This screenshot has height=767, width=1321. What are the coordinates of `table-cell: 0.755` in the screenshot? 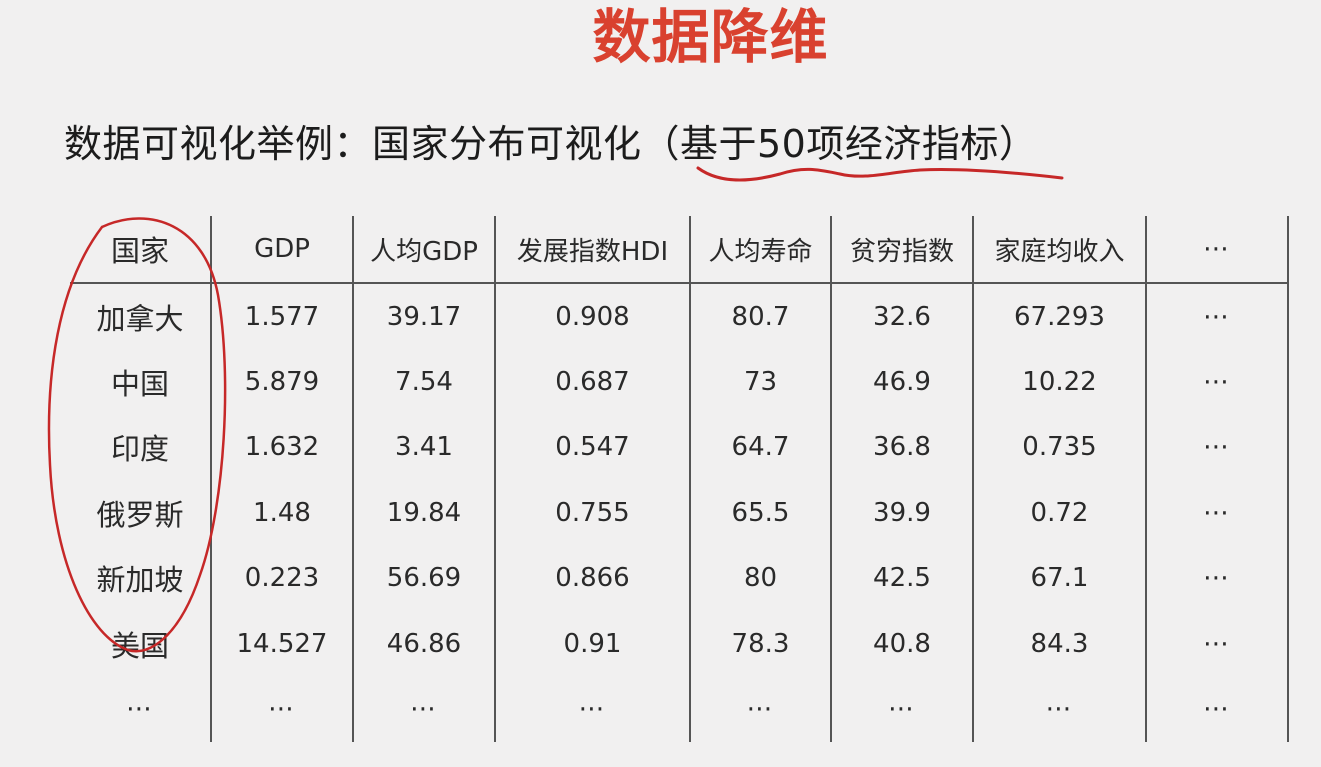 It's located at (593, 513).